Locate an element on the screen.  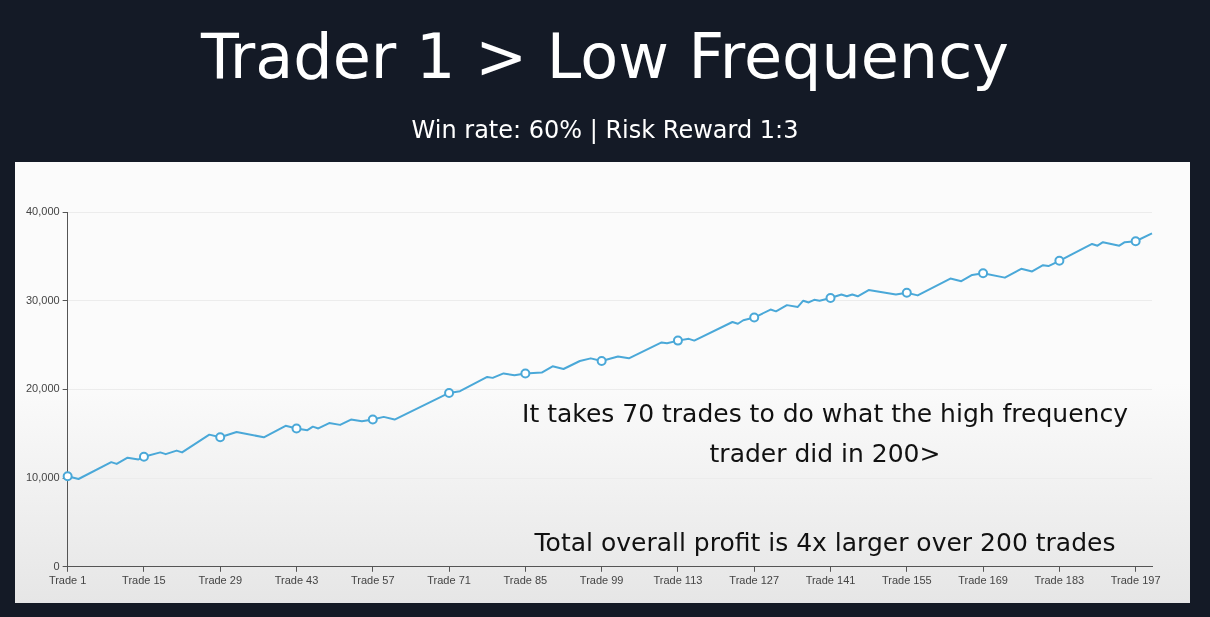
x-tick-label: Trade 1 is located at coordinates (67, 580).